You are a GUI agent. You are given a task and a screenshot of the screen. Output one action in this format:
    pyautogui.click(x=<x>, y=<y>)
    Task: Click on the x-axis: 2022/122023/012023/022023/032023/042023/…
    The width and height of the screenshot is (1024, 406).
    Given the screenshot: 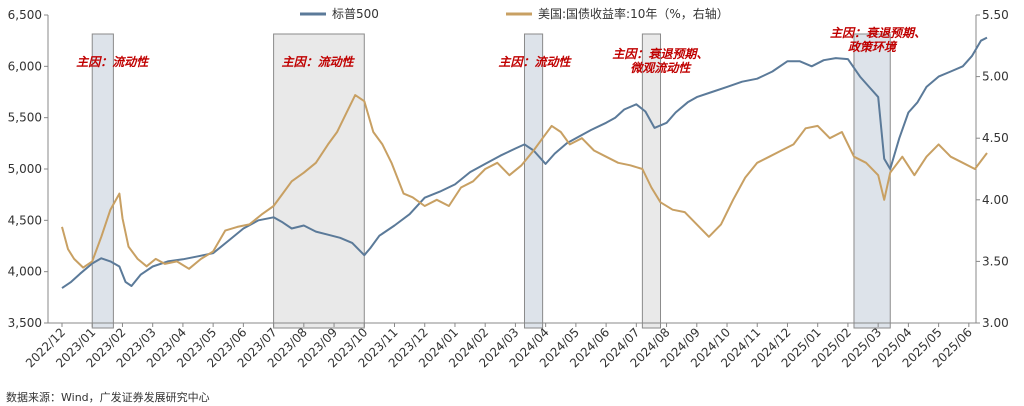 What is the action you would take?
    pyautogui.click(x=499, y=346)
    